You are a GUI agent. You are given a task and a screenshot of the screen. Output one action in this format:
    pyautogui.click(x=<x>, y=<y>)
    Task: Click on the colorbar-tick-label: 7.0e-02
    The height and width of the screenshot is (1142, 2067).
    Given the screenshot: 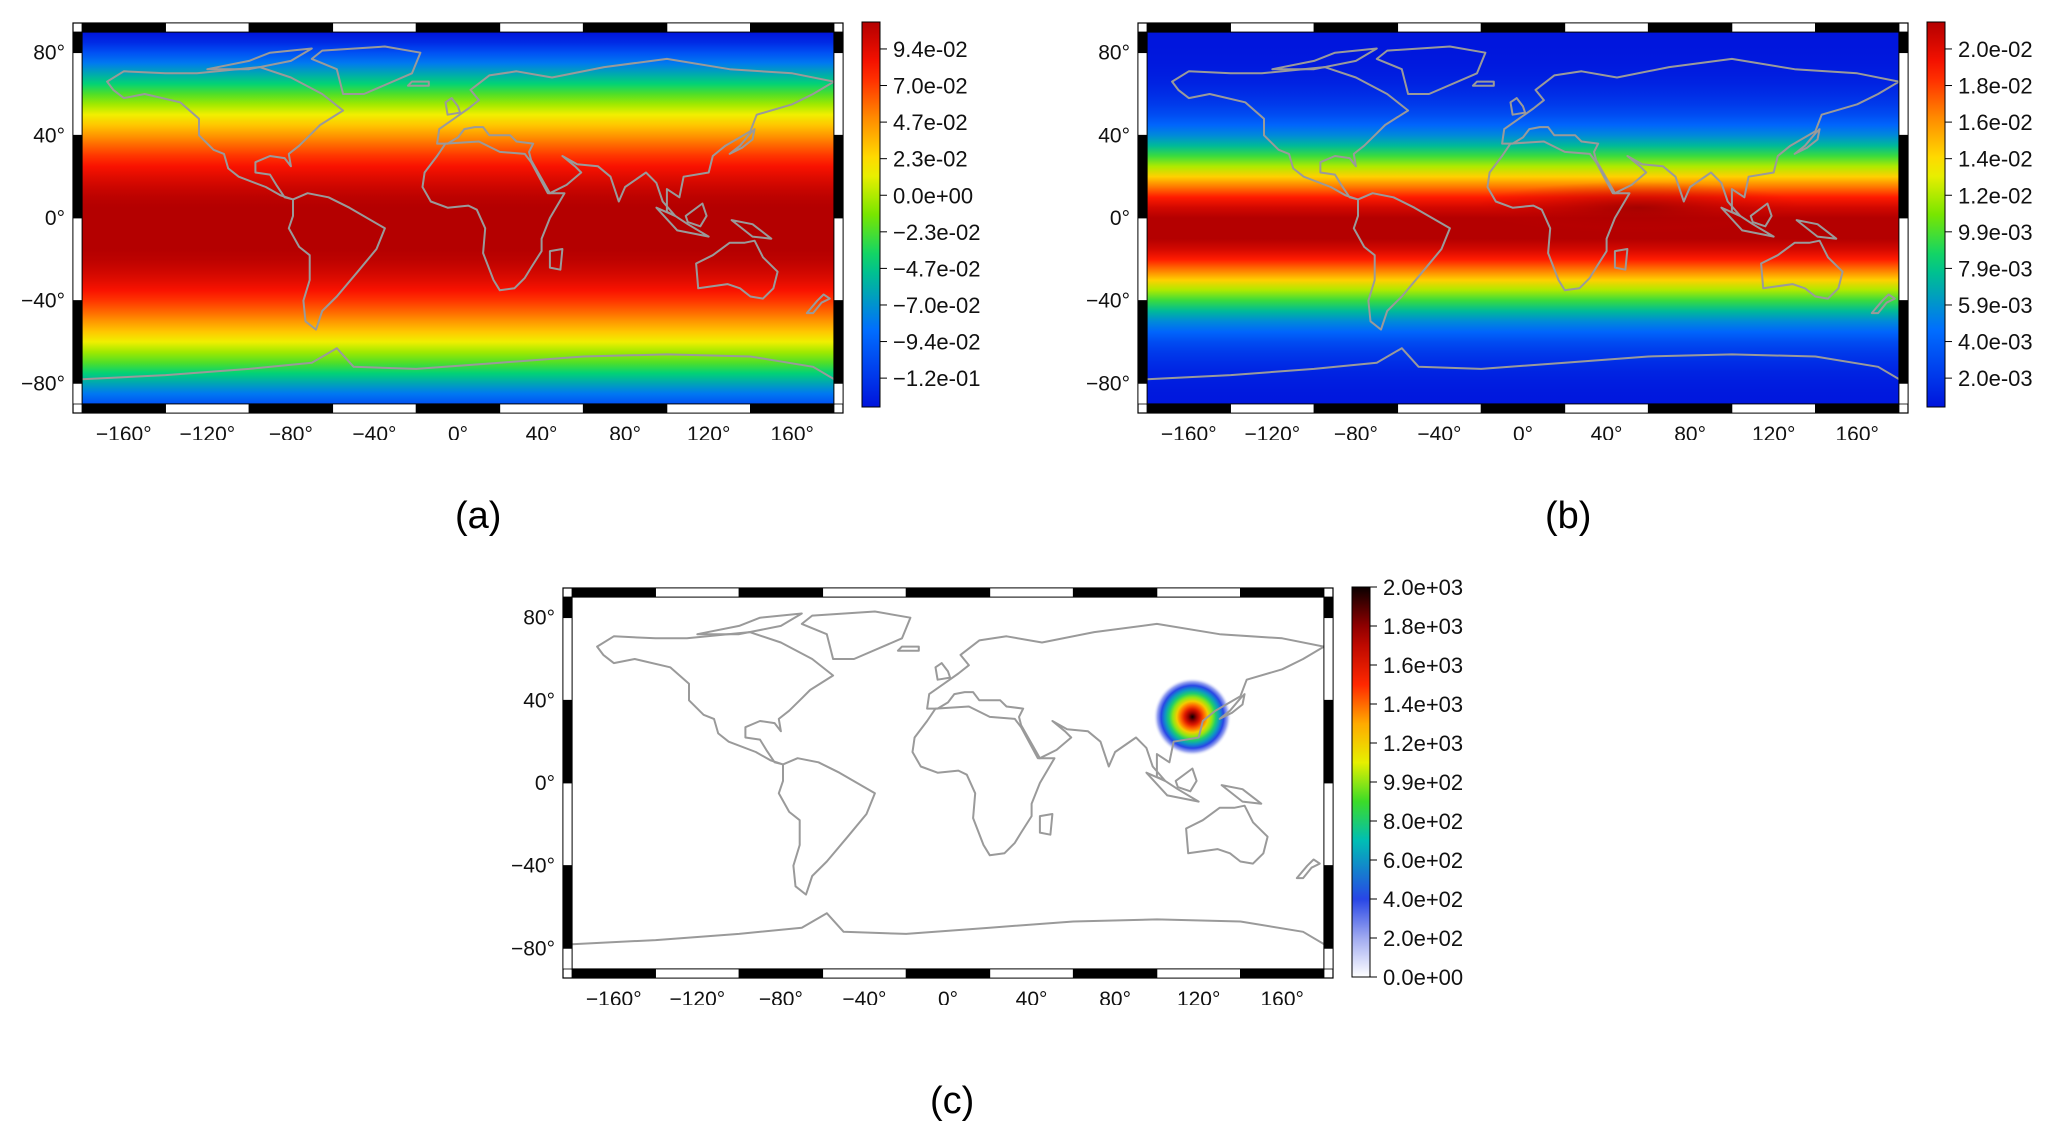 What is the action you would take?
    pyautogui.click(x=930, y=86)
    